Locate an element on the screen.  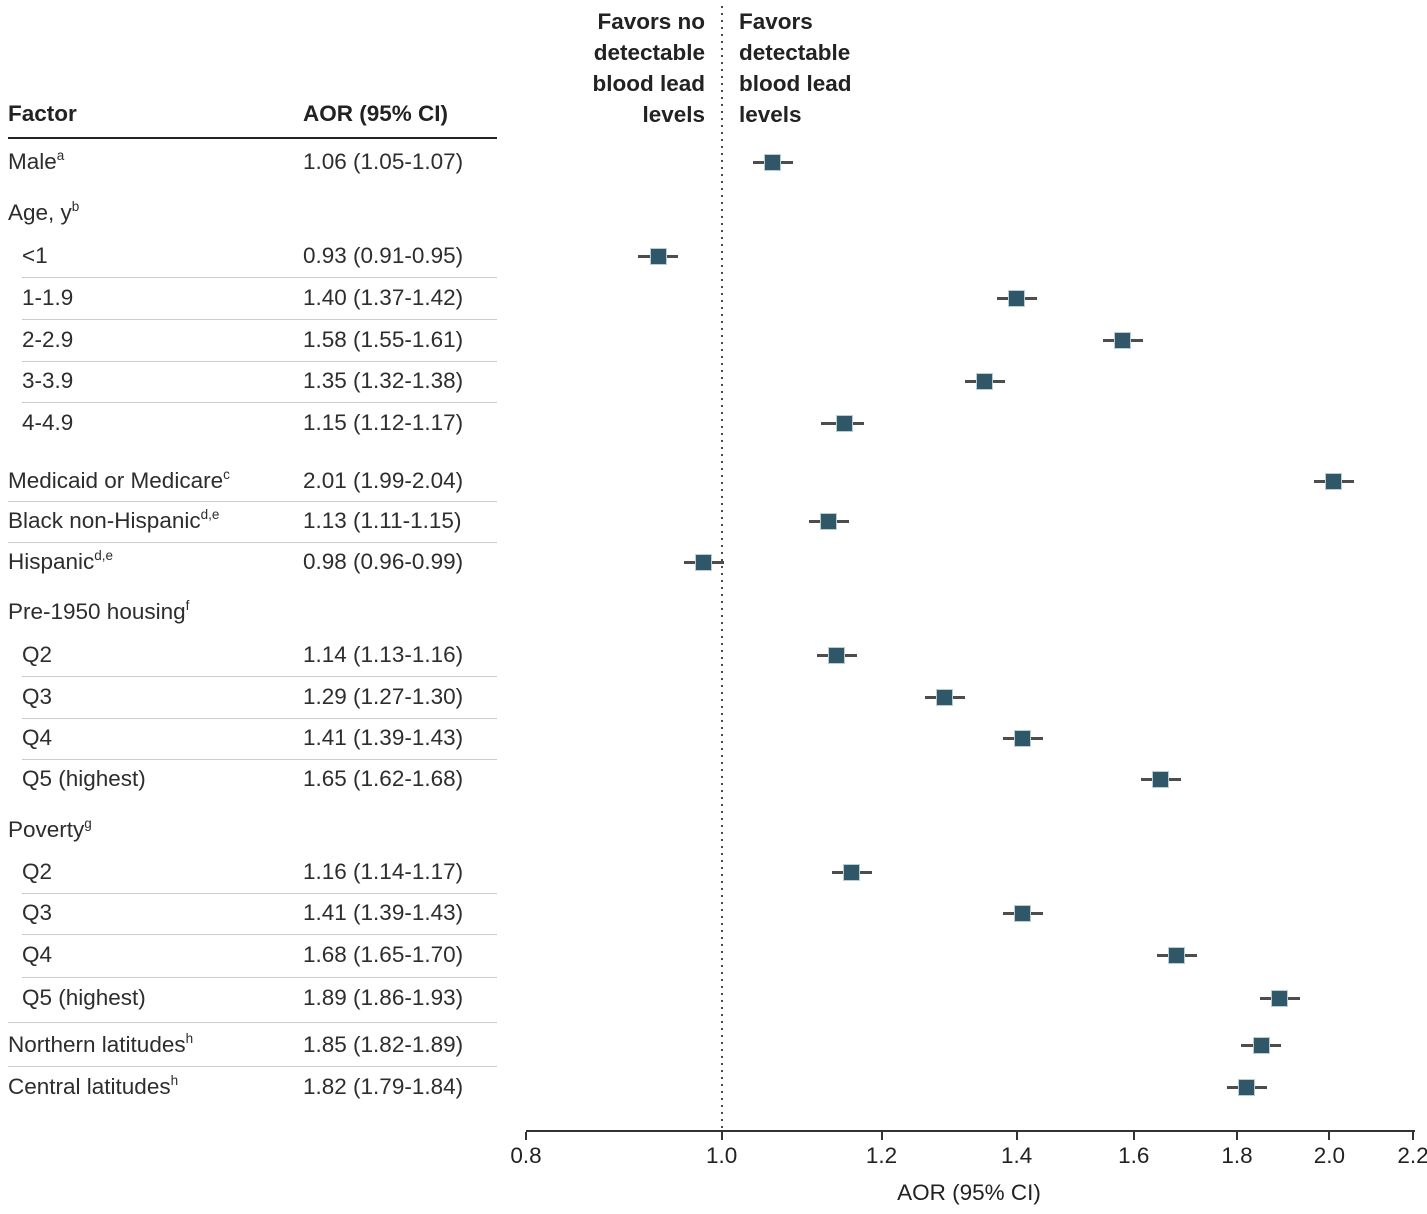
group-header-label: Pre-1950 housingf is located at coordinates (99, 610).